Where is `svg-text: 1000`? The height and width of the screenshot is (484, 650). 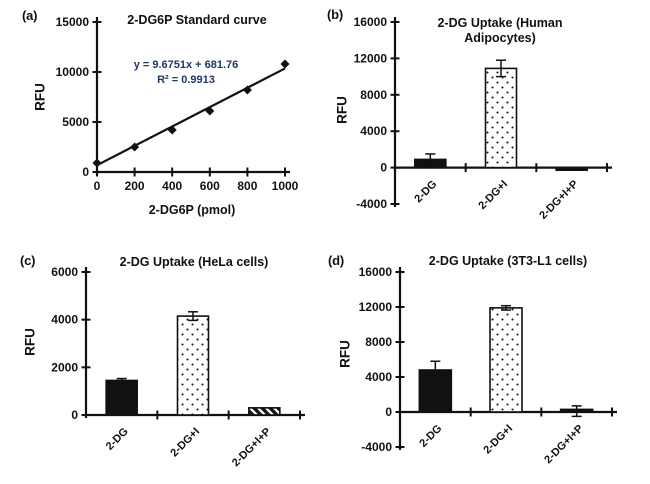
svg-text: 1000 is located at coordinates (285, 186).